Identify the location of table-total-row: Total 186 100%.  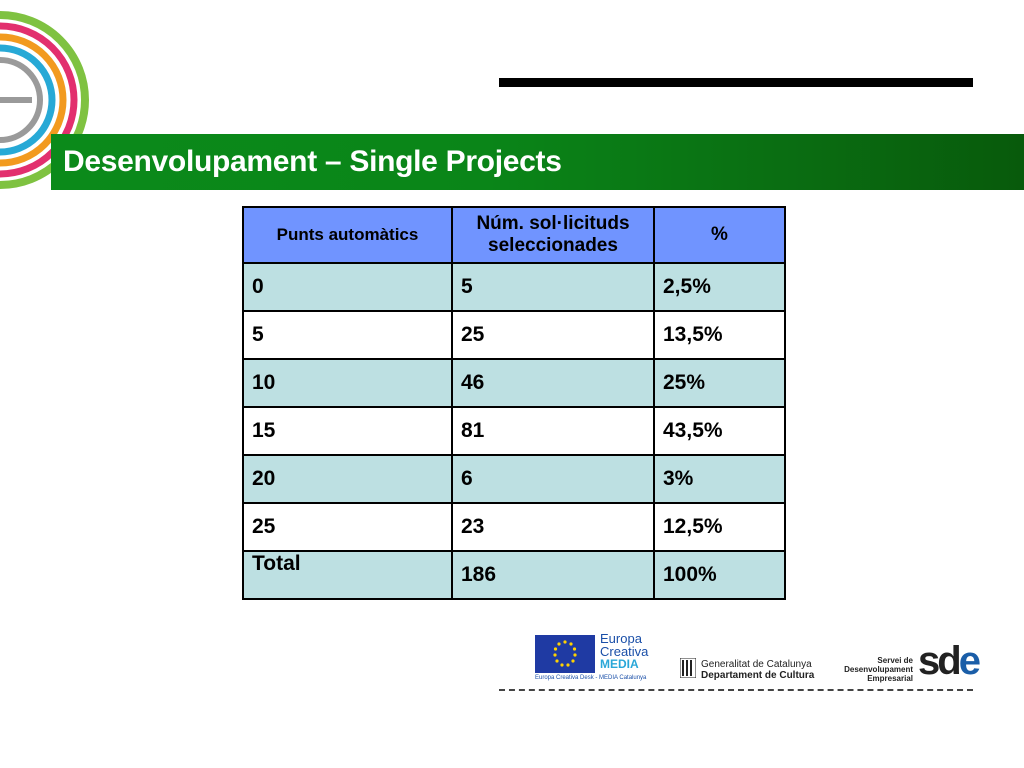
(514, 575).